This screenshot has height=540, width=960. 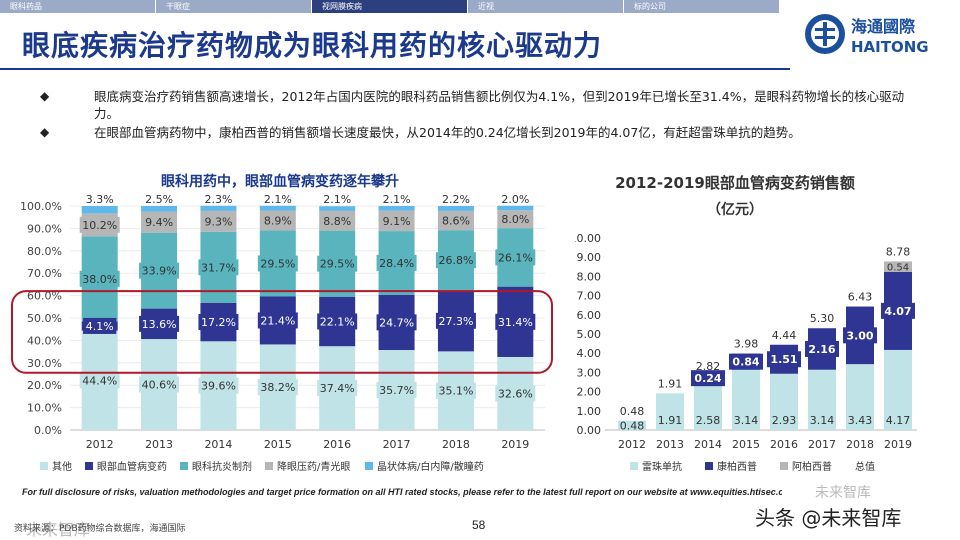 What do you see at coordinates (589, 411) in the screenshot?
I see `y-tick-label: 1.00` at bounding box center [589, 411].